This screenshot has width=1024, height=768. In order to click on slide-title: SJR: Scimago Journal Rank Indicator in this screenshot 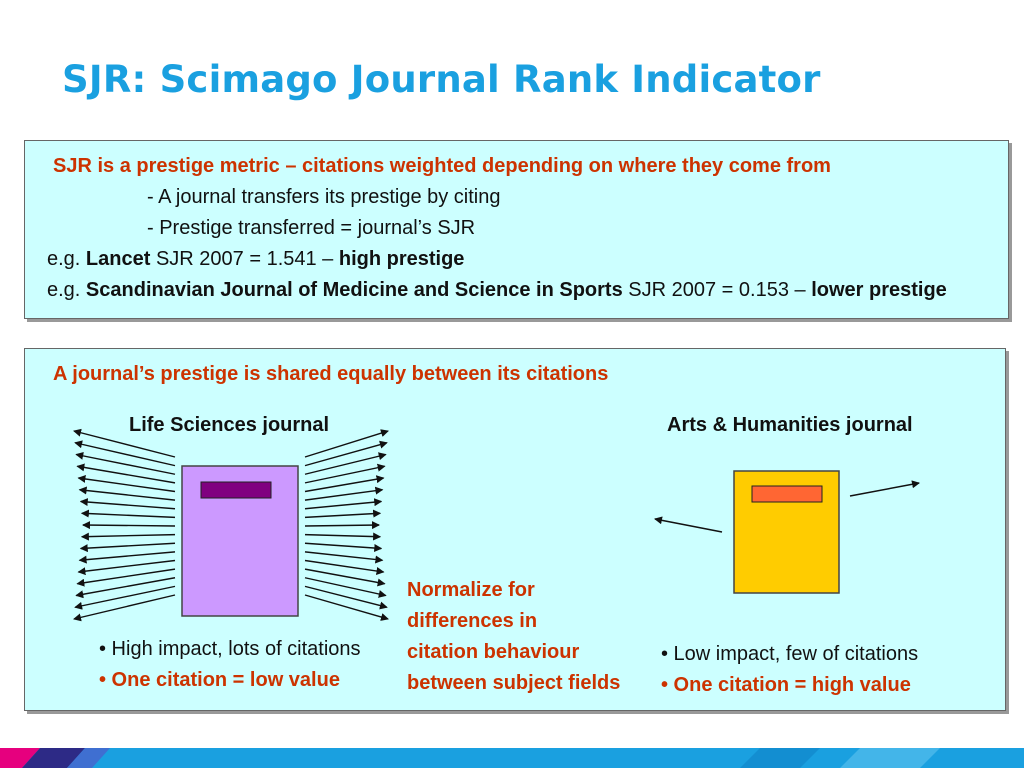, I will do `click(441, 79)`.